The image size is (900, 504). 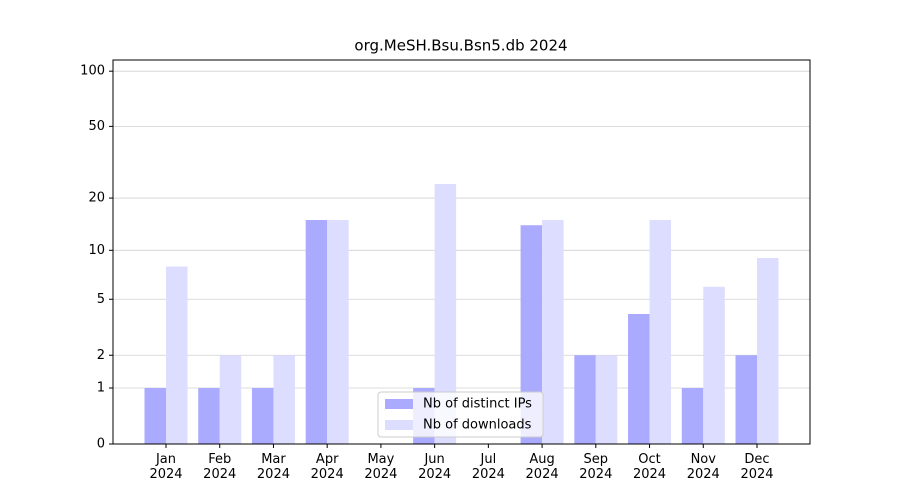 I want to click on y-tick-label: 10, so click(x=96, y=250).